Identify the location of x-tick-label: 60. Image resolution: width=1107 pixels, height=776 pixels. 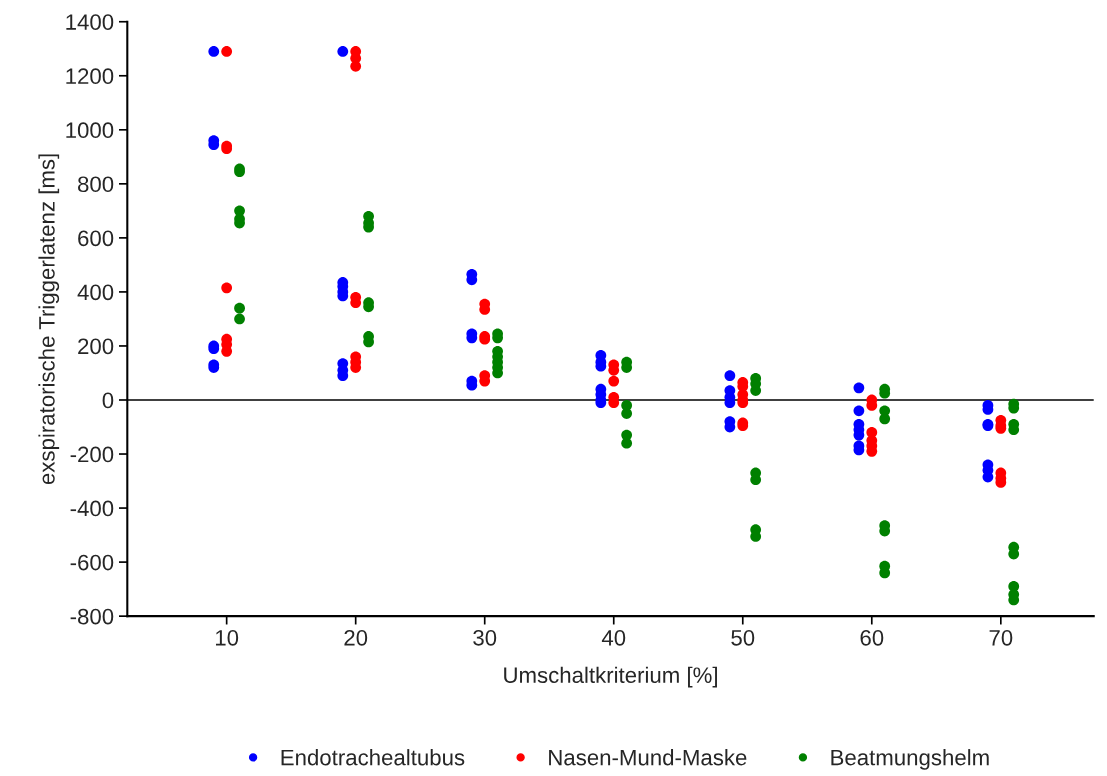
(872, 637).